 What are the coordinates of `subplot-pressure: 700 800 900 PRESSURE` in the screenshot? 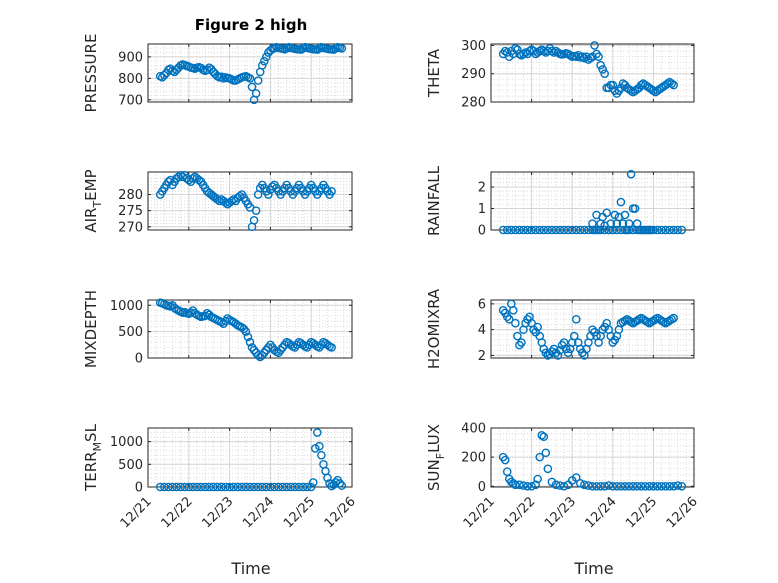 It's located at (217, 73).